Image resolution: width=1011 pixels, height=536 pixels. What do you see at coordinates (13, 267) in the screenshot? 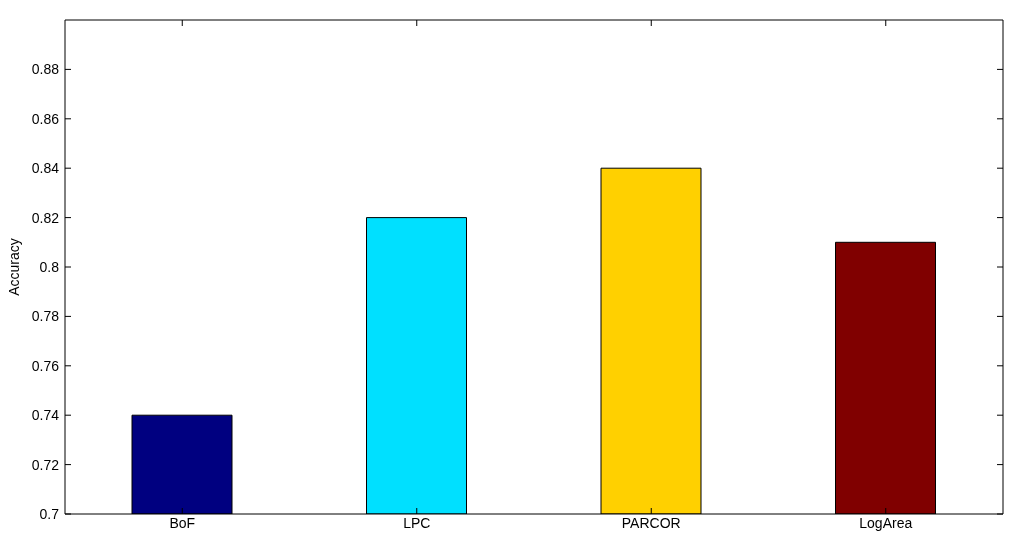
I see `y-axis-title: Accuracy` at bounding box center [13, 267].